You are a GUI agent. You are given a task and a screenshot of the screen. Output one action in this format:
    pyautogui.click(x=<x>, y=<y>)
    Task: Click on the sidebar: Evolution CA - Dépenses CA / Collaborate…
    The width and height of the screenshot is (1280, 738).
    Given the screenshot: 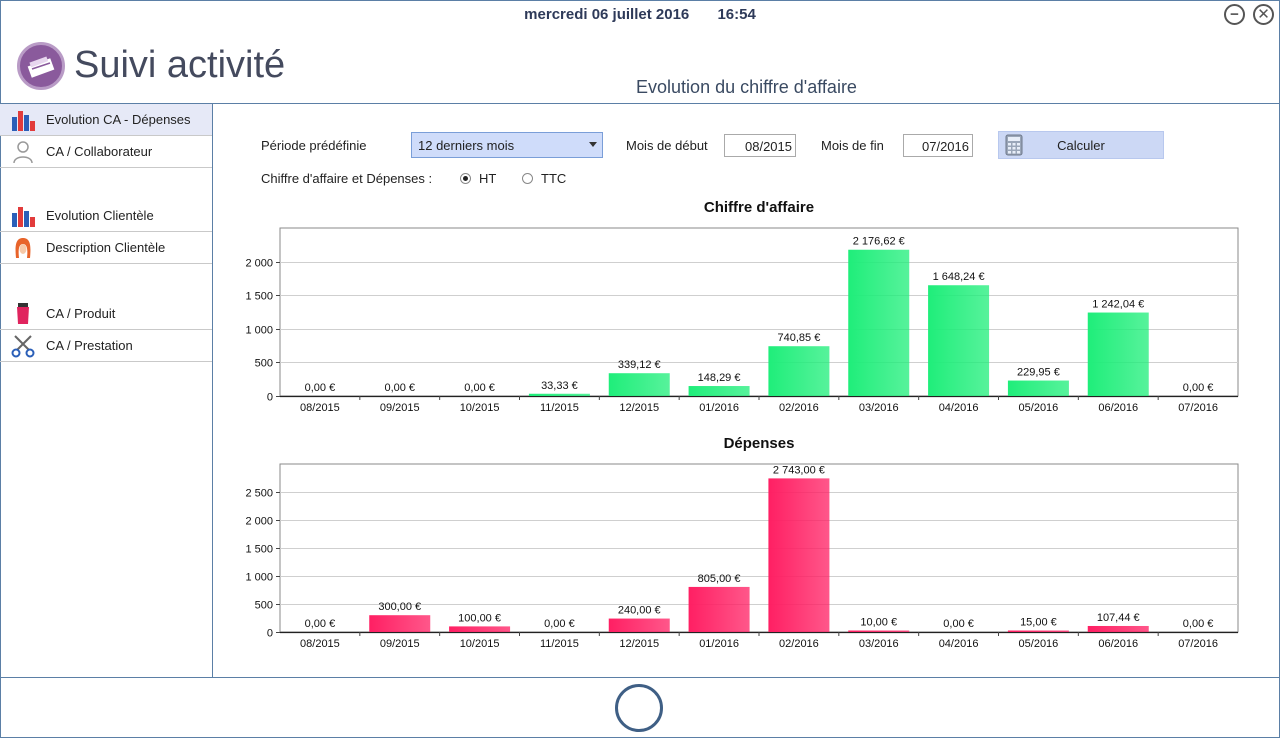 What is the action you would take?
    pyautogui.click(x=106, y=390)
    